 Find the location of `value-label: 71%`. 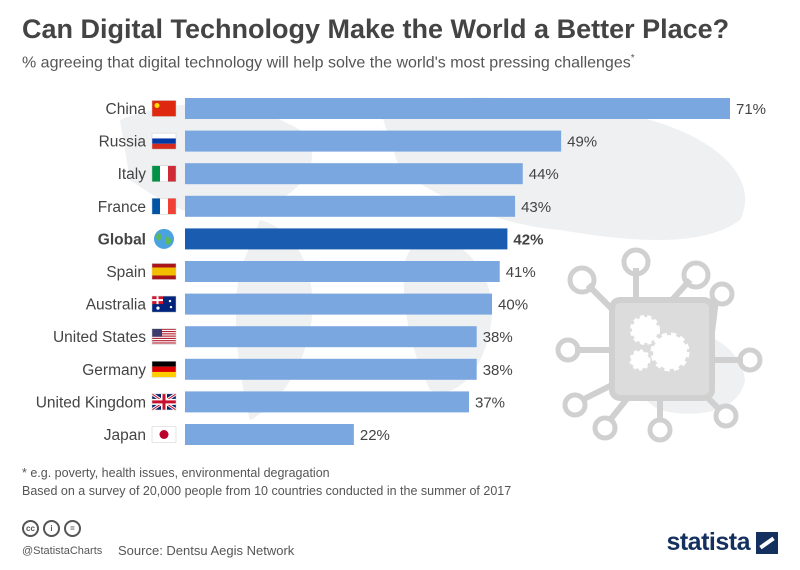

value-label: 71% is located at coordinates (751, 109).